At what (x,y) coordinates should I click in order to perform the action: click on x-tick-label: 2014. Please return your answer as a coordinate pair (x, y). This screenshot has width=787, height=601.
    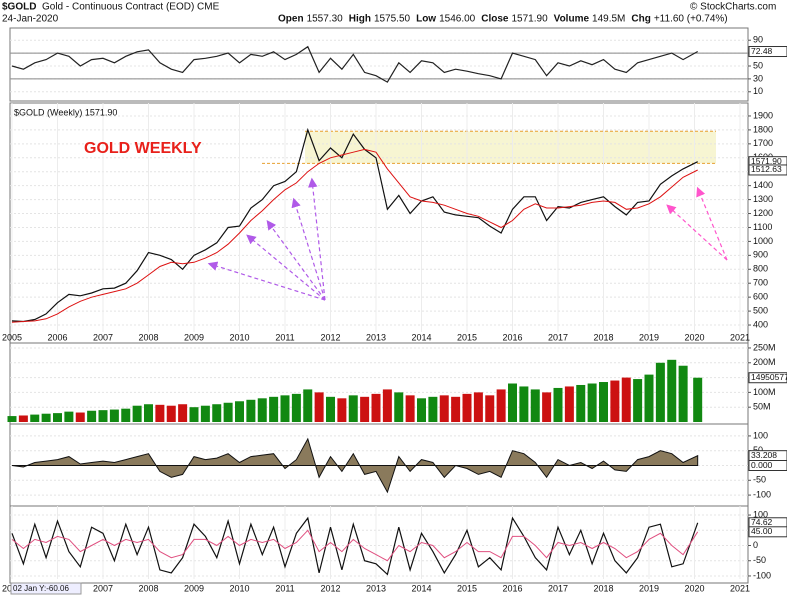
    Looking at the image, I should click on (421, 588).